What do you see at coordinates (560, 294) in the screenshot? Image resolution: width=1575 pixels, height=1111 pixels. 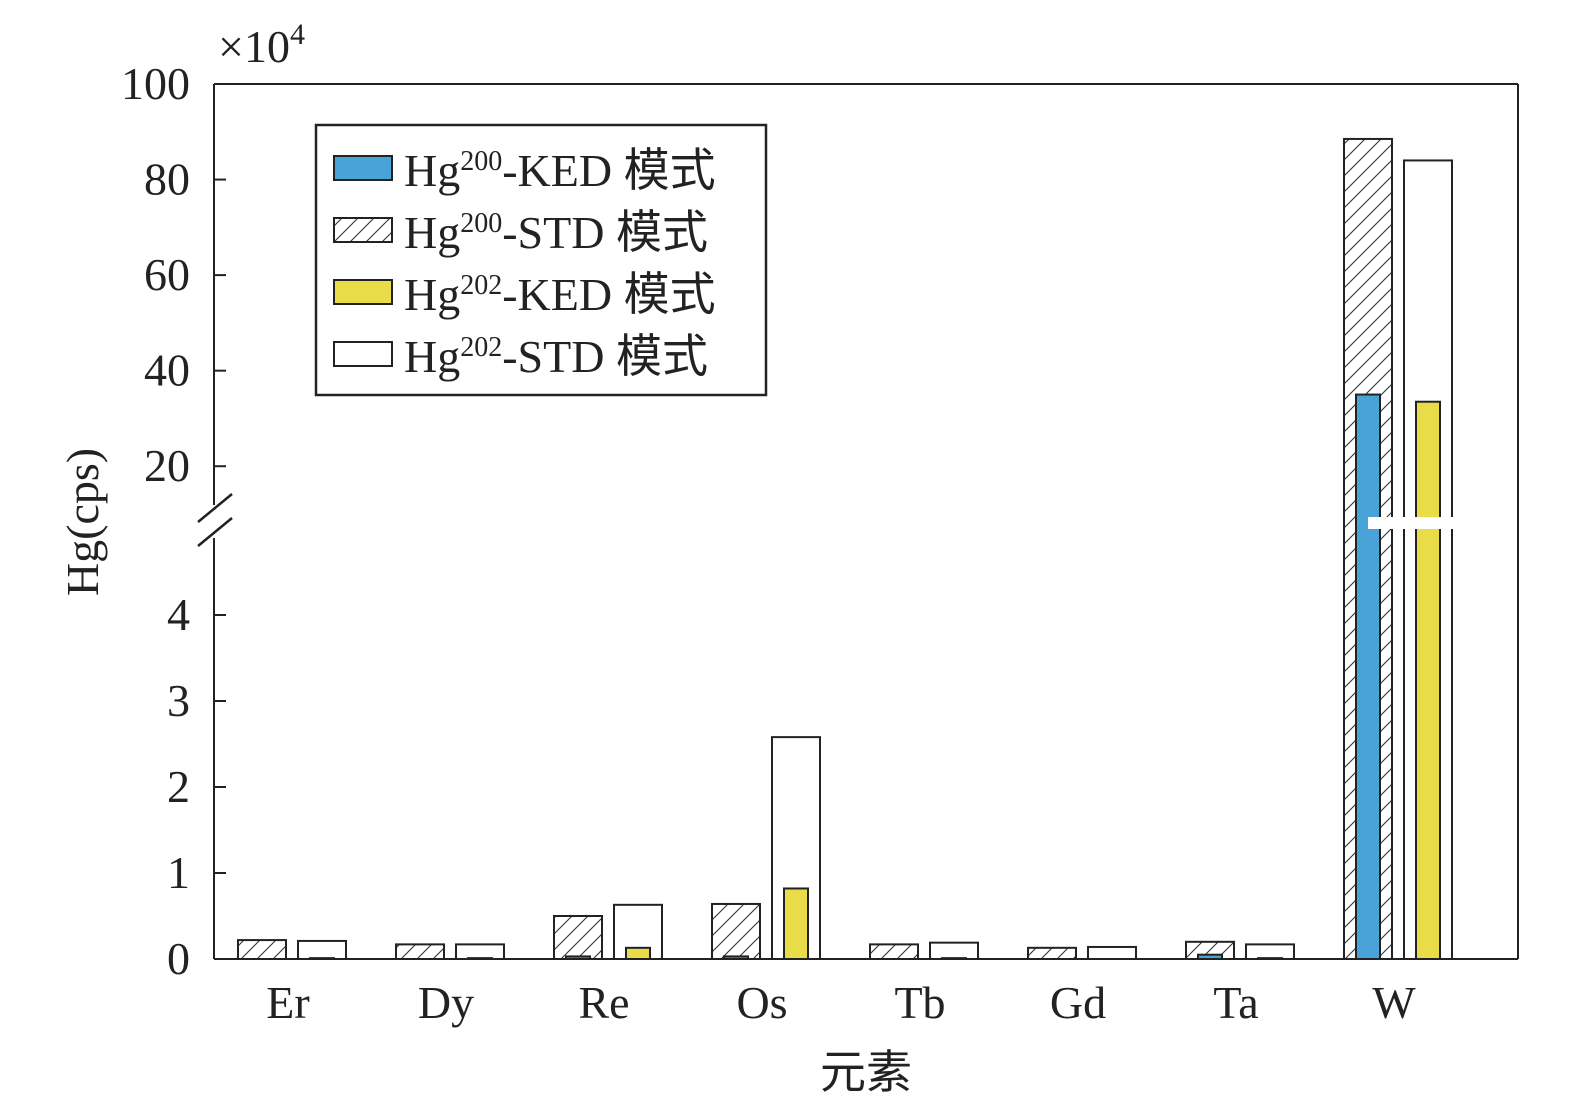 I see `legend-label: Hg202-KED 模式` at bounding box center [560, 294].